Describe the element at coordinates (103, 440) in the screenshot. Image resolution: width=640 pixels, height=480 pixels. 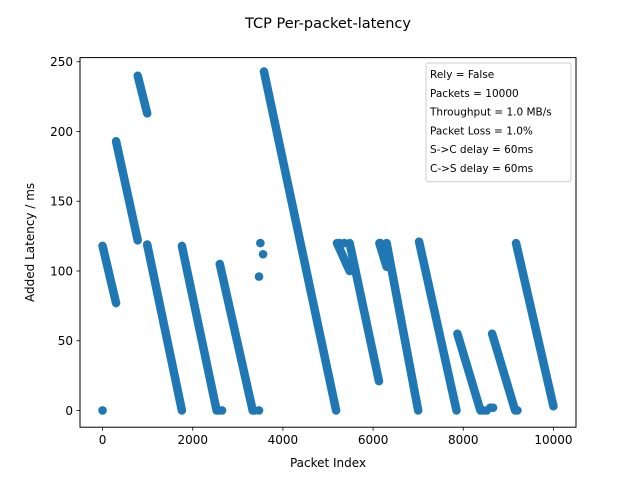
I see `x-tick-label-0: 0` at that location.